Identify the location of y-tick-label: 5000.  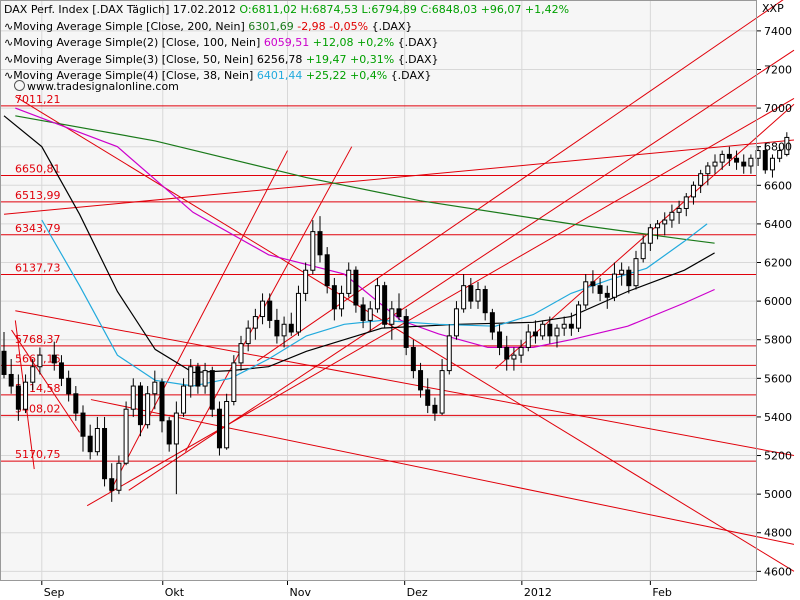
(778, 494).